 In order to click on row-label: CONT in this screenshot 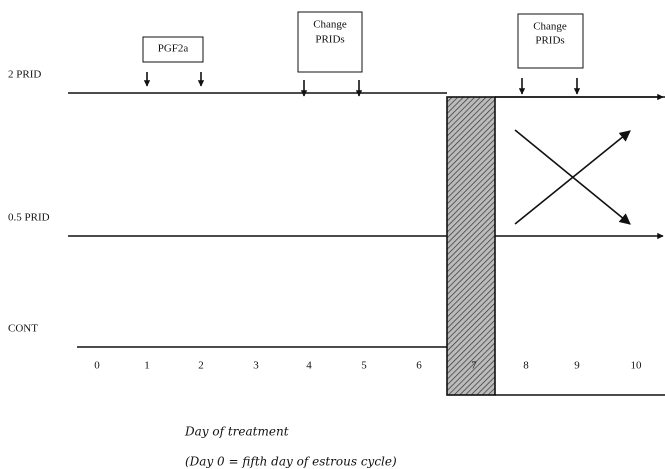, I will do `click(23, 329)`.